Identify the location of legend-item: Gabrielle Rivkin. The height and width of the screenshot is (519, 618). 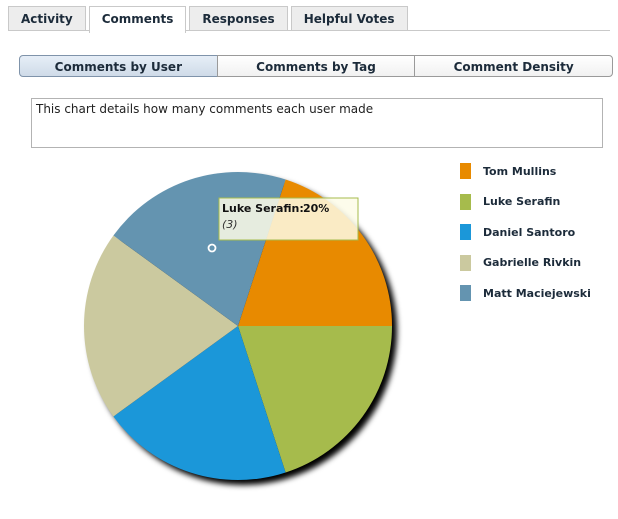
(525, 262).